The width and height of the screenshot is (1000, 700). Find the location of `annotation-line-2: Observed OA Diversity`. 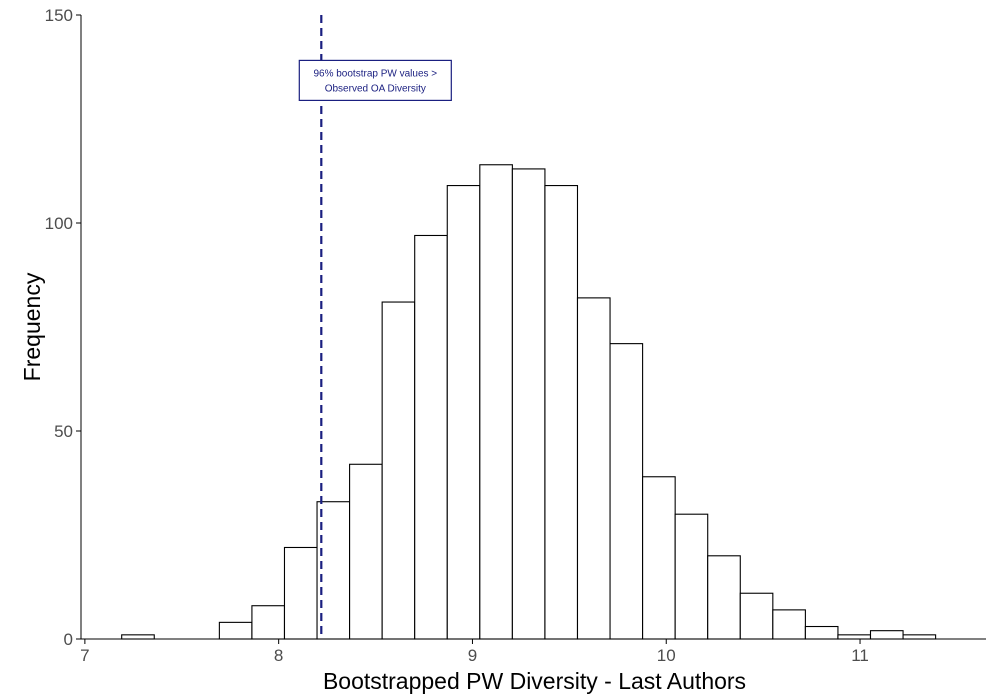

annotation-line-2: Observed OA Diversity is located at coordinates (375, 88).